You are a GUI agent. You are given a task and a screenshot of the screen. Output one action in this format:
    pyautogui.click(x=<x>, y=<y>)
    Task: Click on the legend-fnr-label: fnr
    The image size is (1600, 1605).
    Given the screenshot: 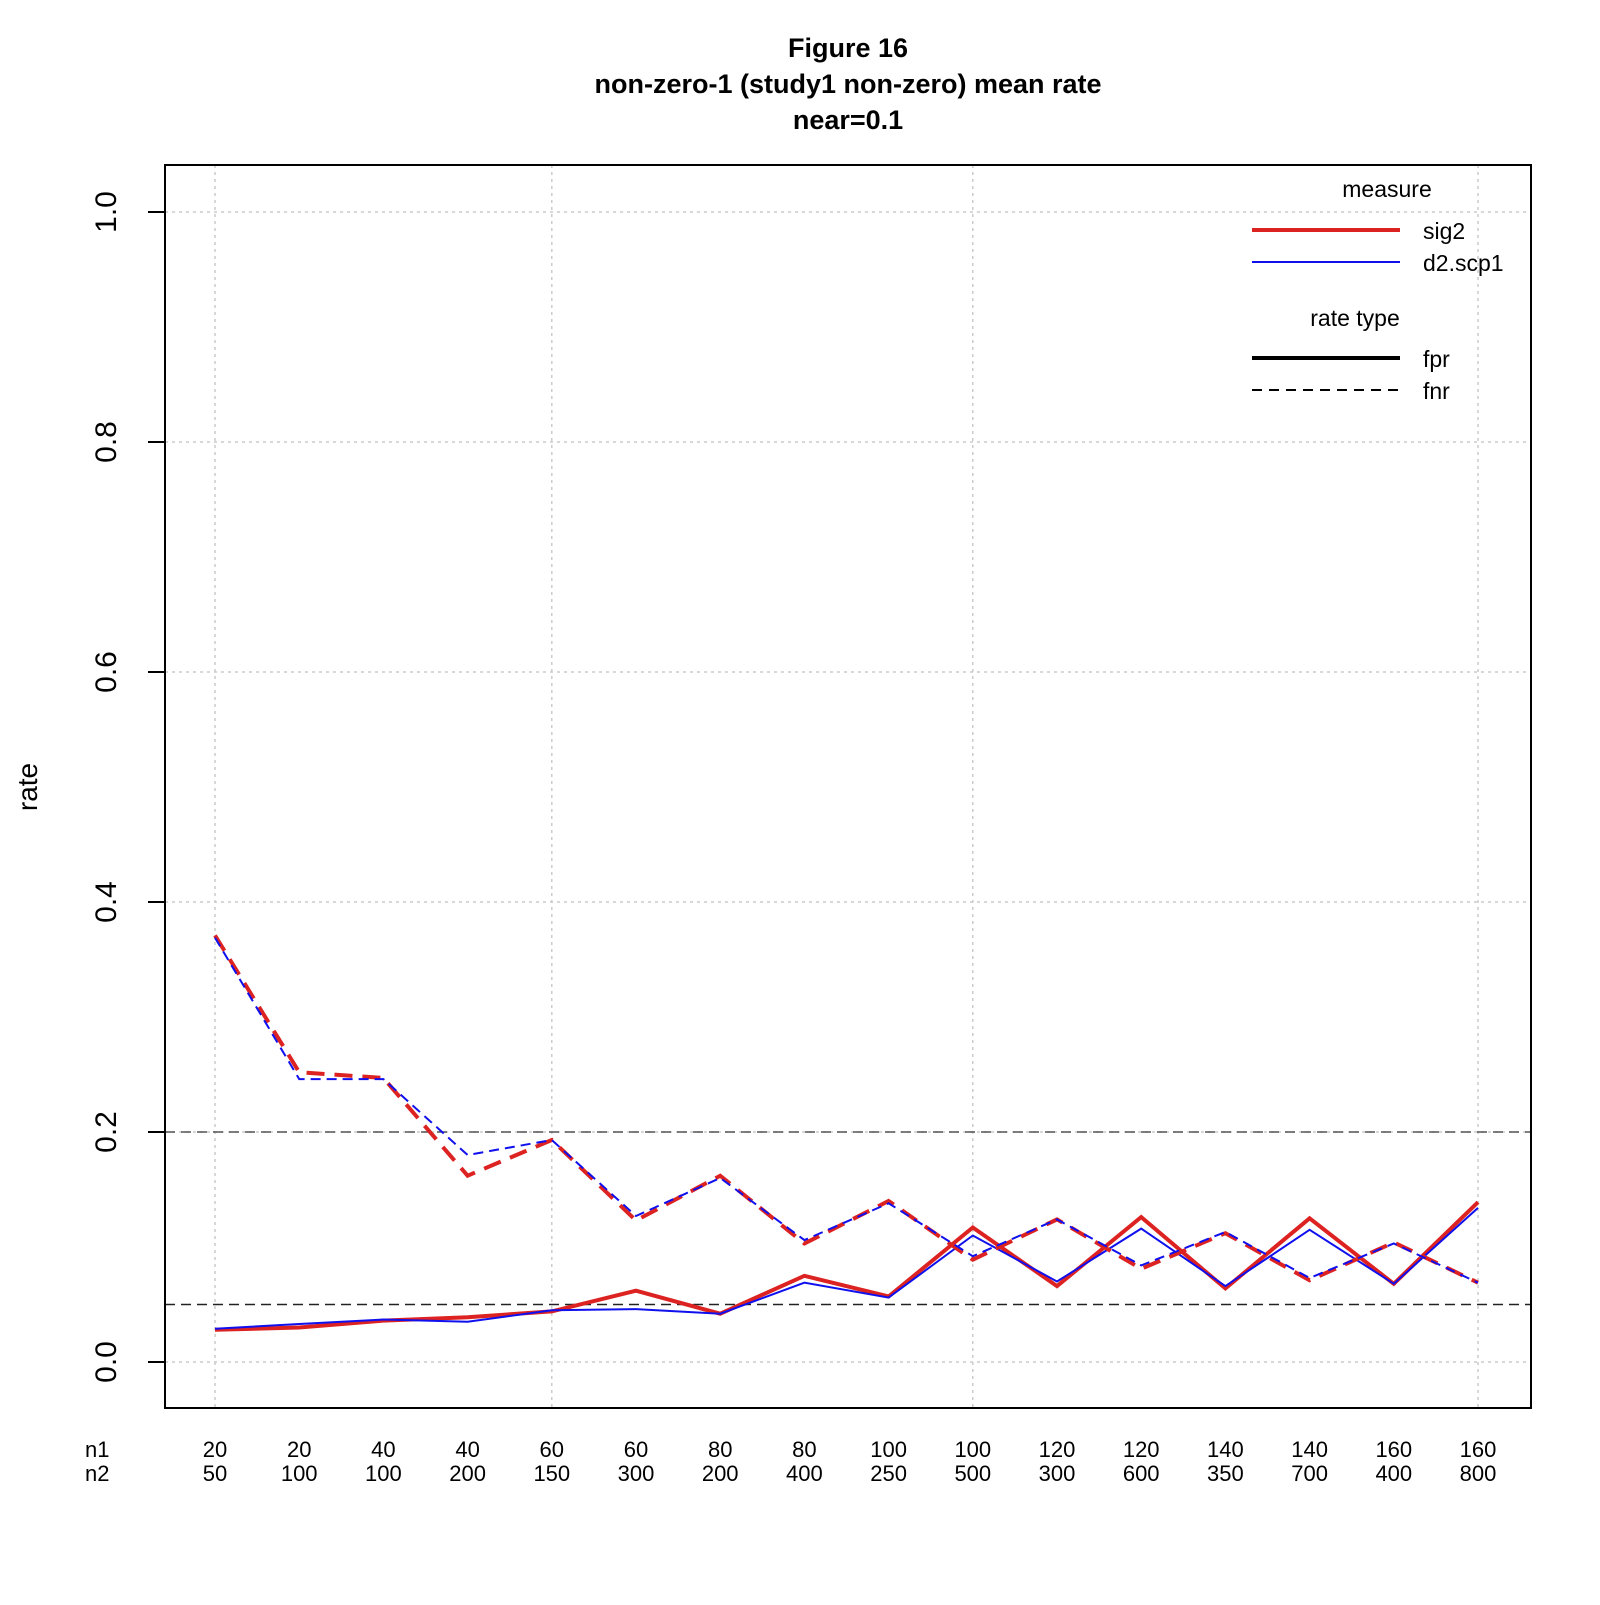 What is the action you would take?
    pyautogui.click(x=1436, y=391)
    